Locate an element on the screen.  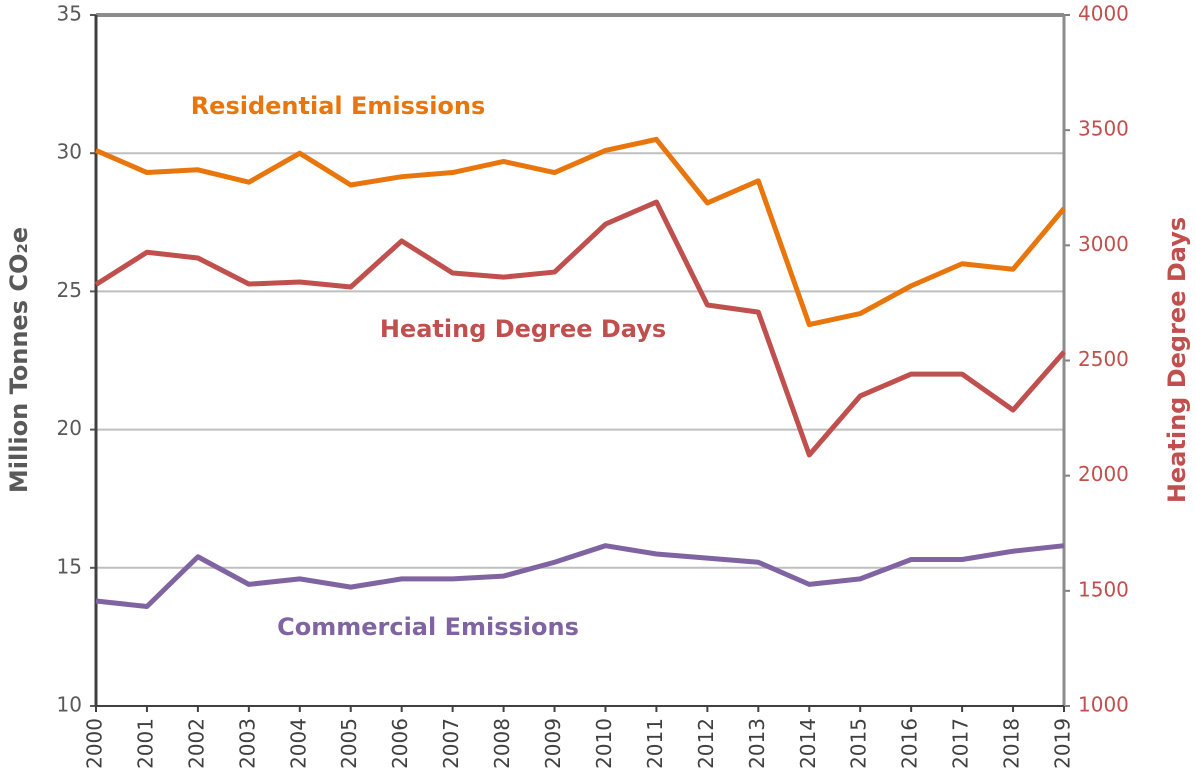
x-tick-label: 2018 is located at coordinates (1012, 743).